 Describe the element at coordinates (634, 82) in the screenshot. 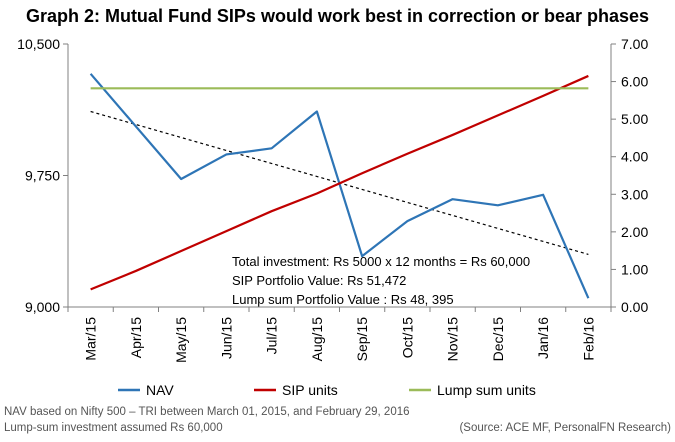

I see `y-right-tick-label: 6.00` at that location.